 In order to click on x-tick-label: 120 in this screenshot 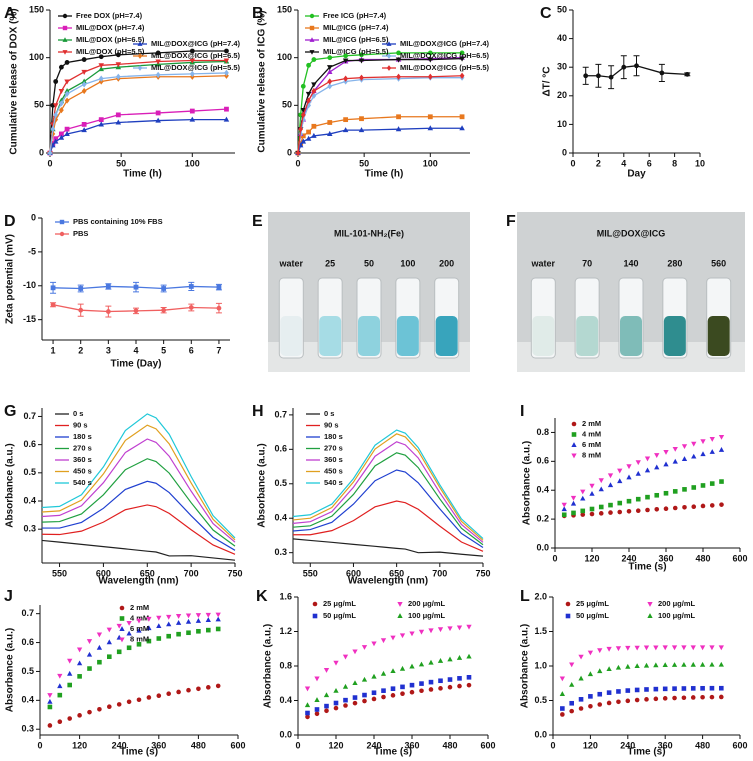, I will do `click(79, 745)`.